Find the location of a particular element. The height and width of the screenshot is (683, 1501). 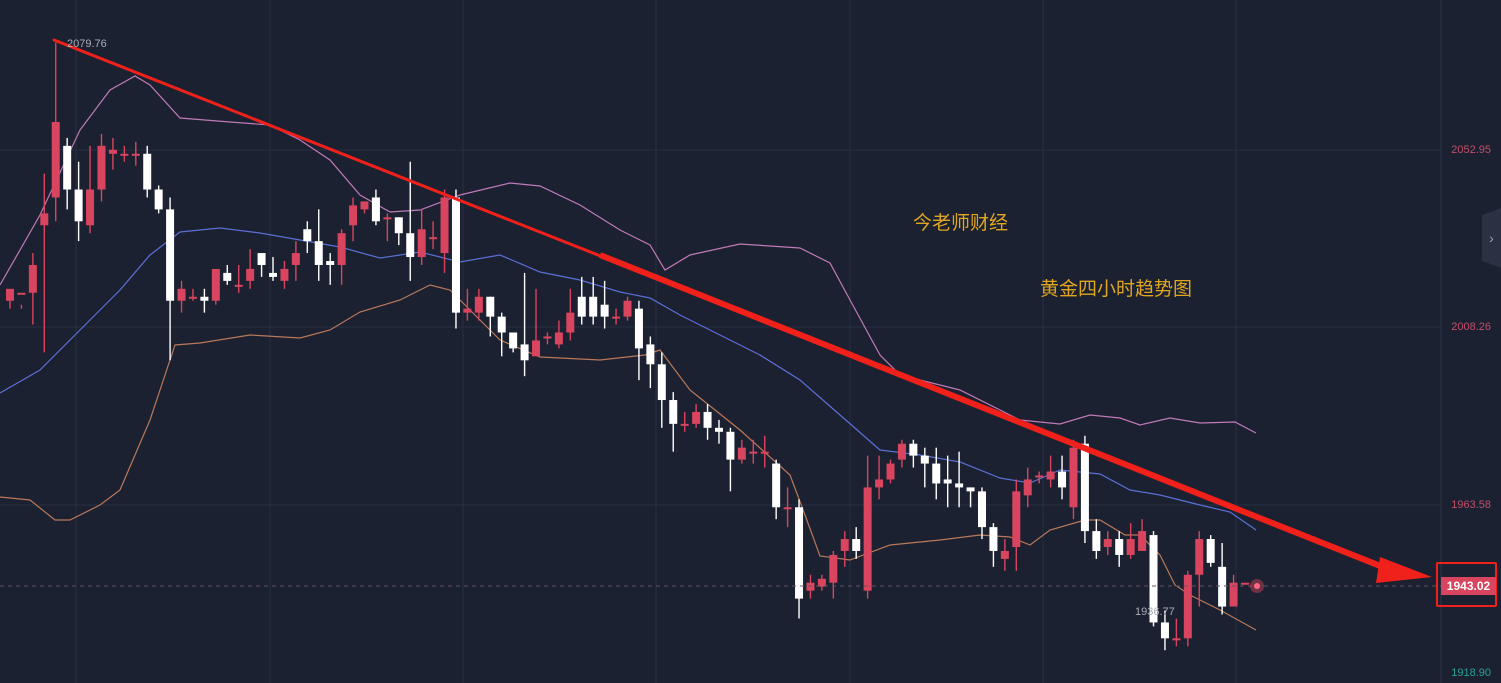

chart-title: 黄金四小时趋势图 is located at coordinates (1116, 289).